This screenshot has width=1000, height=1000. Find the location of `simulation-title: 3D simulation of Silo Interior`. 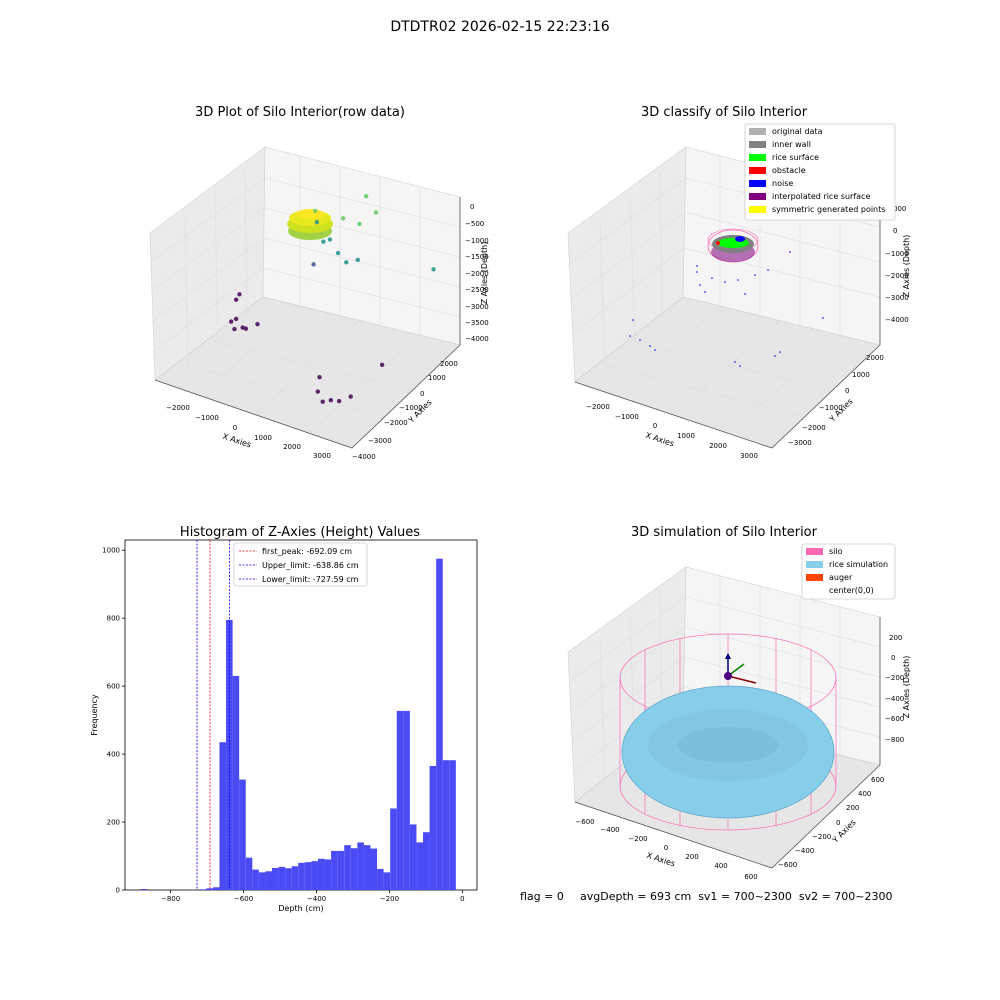

simulation-title: 3D simulation of Silo Interior is located at coordinates (724, 532).